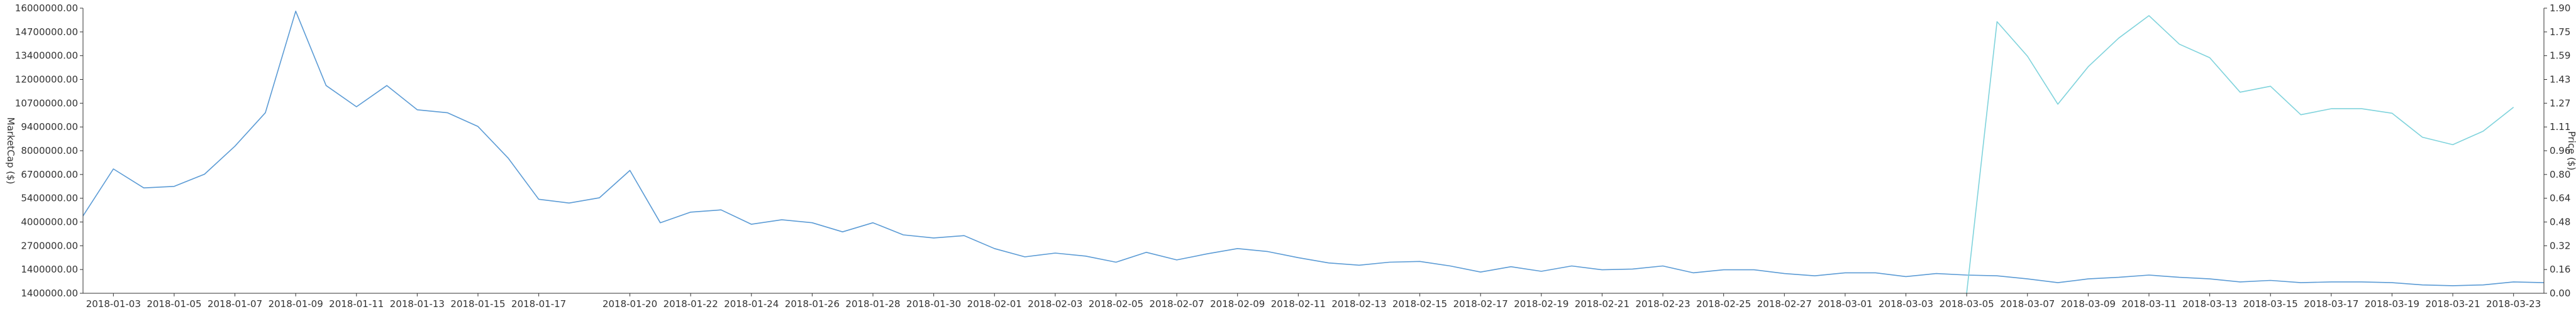 Image resolution: width=2576 pixels, height=314 pixels. What do you see at coordinates (1177, 304) in the screenshot?
I see `x-tick-label: 2018-02-07` at bounding box center [1177, 304].